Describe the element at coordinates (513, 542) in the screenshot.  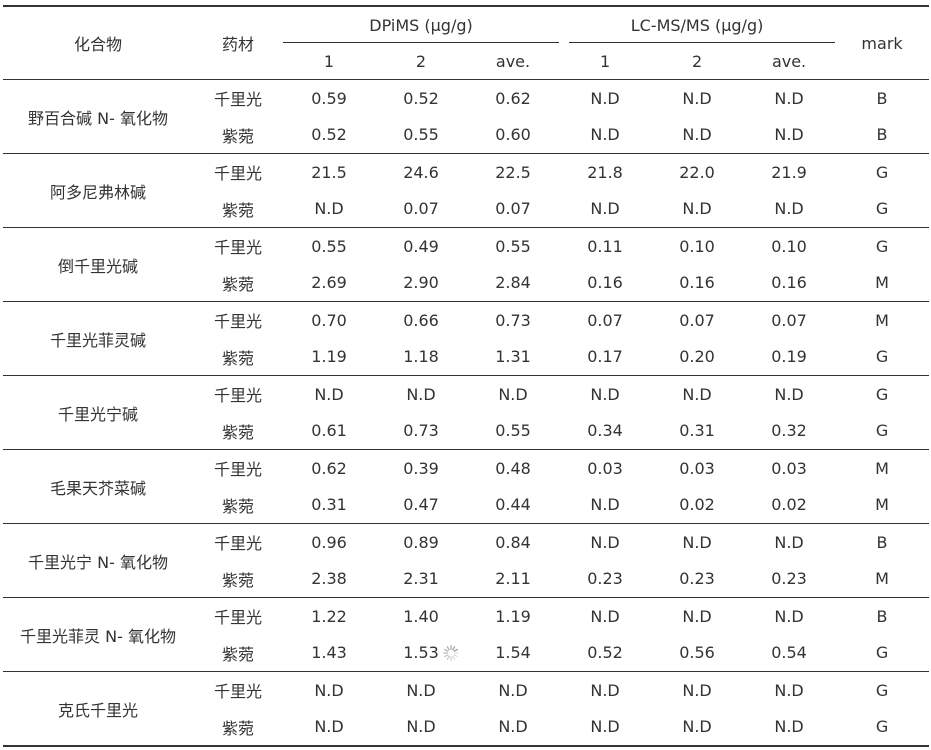
I see `value-cell: 0.84` at that location.